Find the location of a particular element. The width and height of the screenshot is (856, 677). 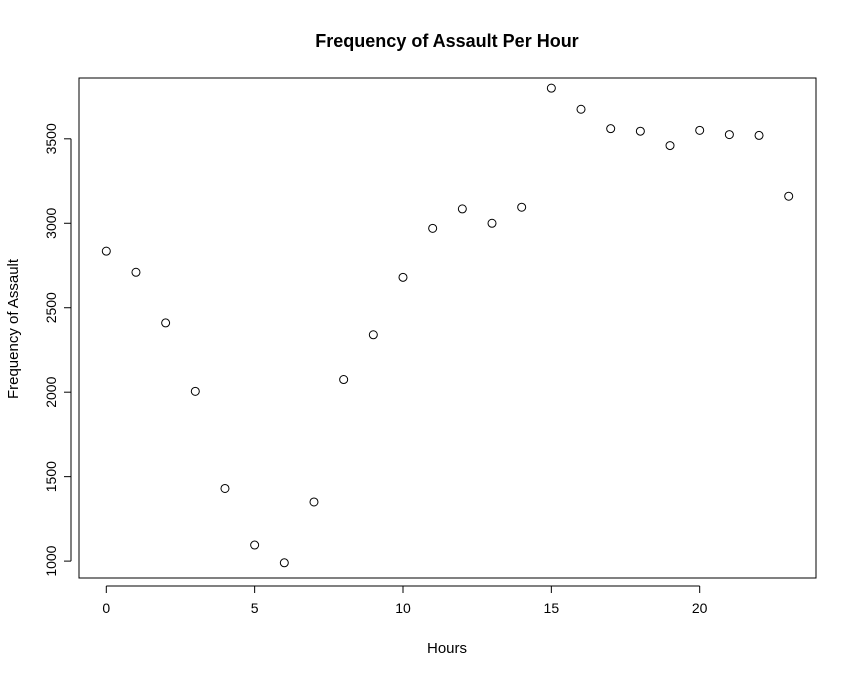

y-tick-label: 3000 is located at coordinates (51, 222).